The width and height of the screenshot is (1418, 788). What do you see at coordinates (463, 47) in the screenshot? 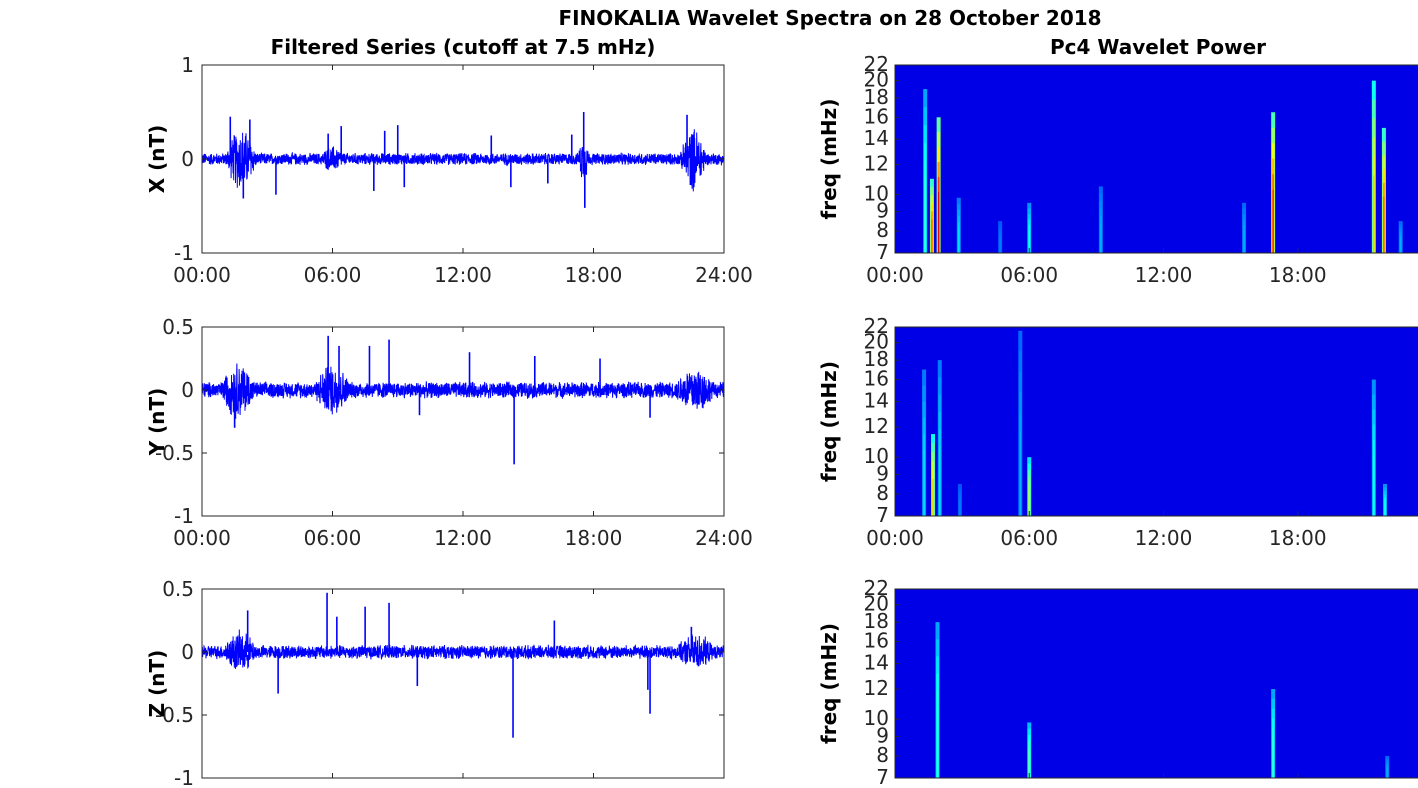
I see `left-column-title: Filtered Series (cutoff at 7.5 mHz)` at bounding box center [463, 47].